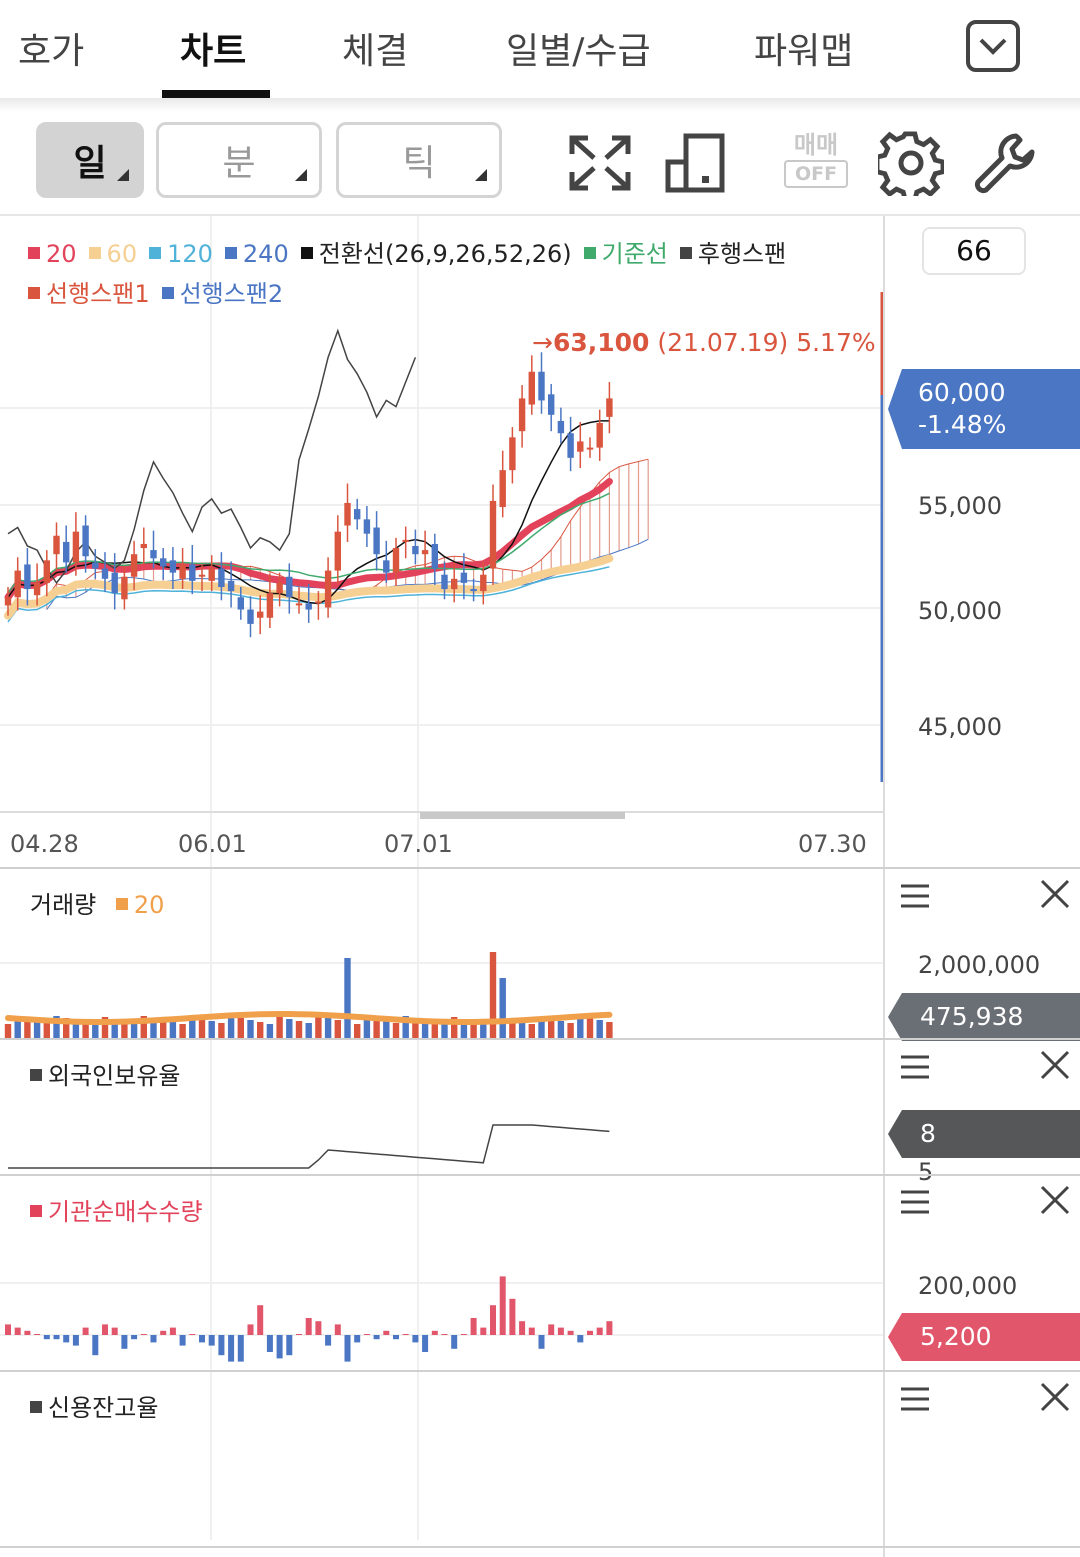  I want to click on expand-icon, so click(600, 163).